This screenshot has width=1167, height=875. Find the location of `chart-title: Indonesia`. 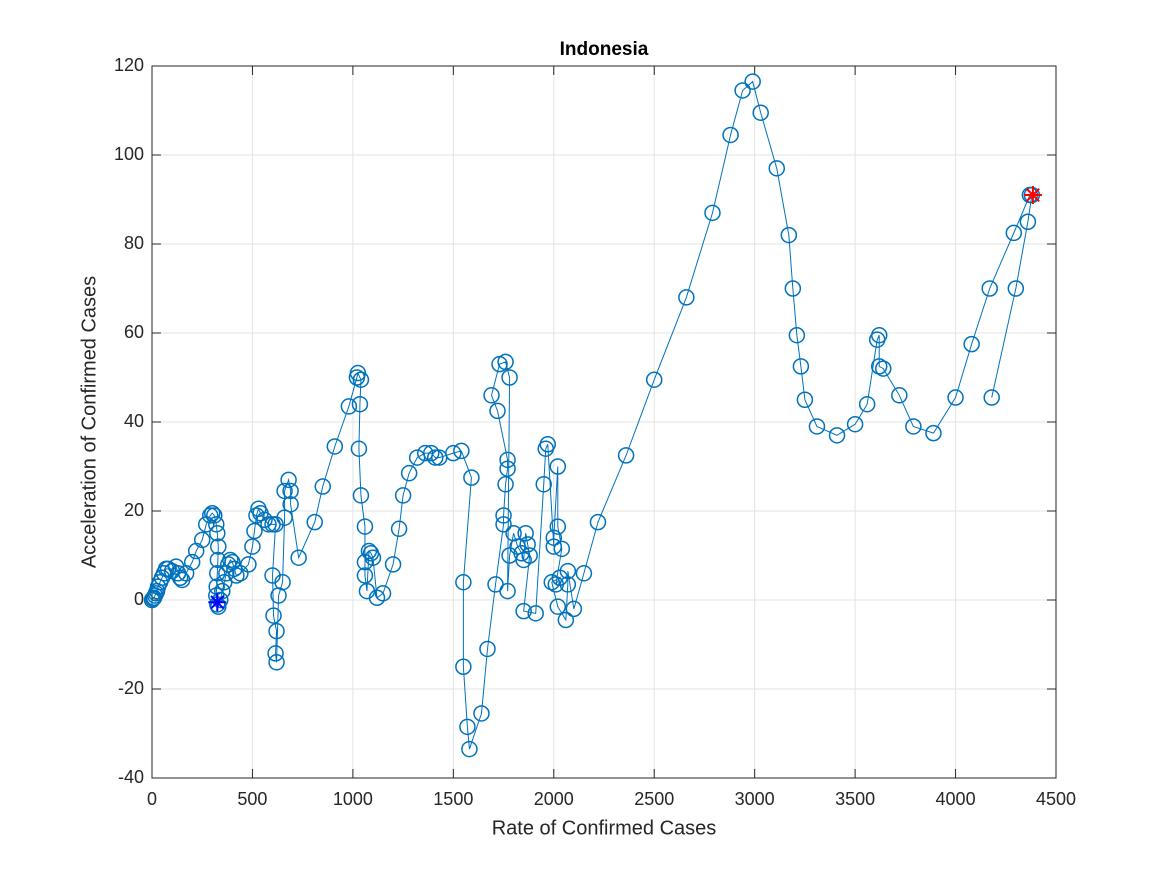

chart-title: Indonesia is located at coordinates (604, 49).